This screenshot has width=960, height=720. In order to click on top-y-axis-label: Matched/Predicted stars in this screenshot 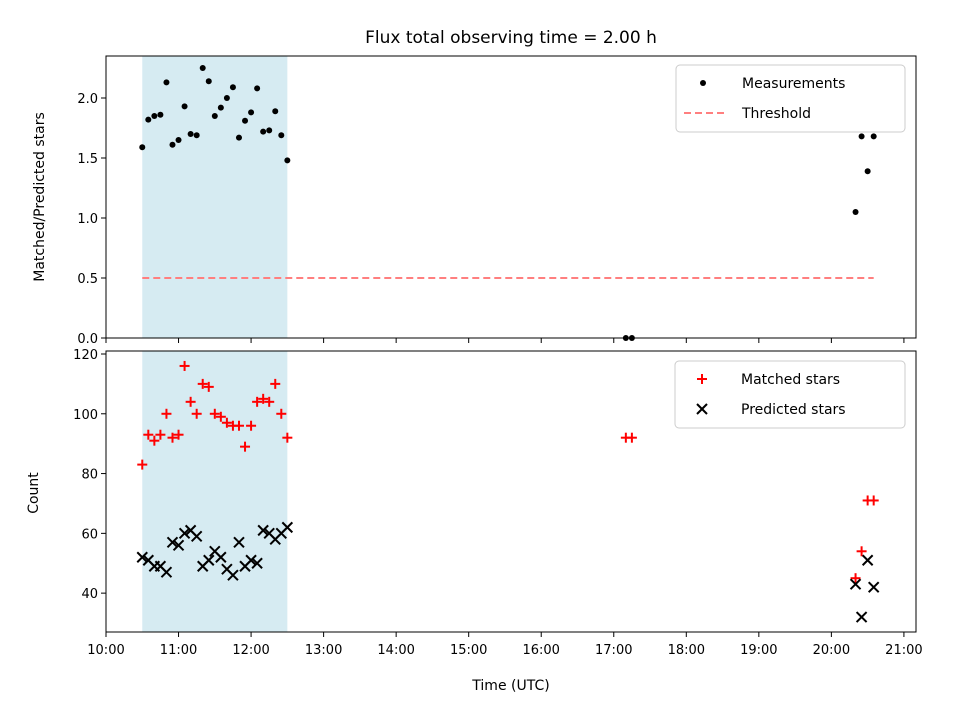, I will do `click(40, 197)`.